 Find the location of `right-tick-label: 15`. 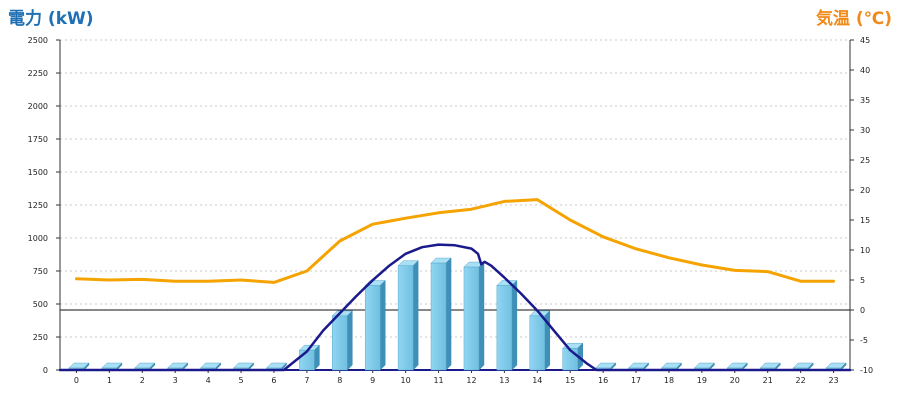

right-tick-label: 15 is located at coordinates (865, 220).